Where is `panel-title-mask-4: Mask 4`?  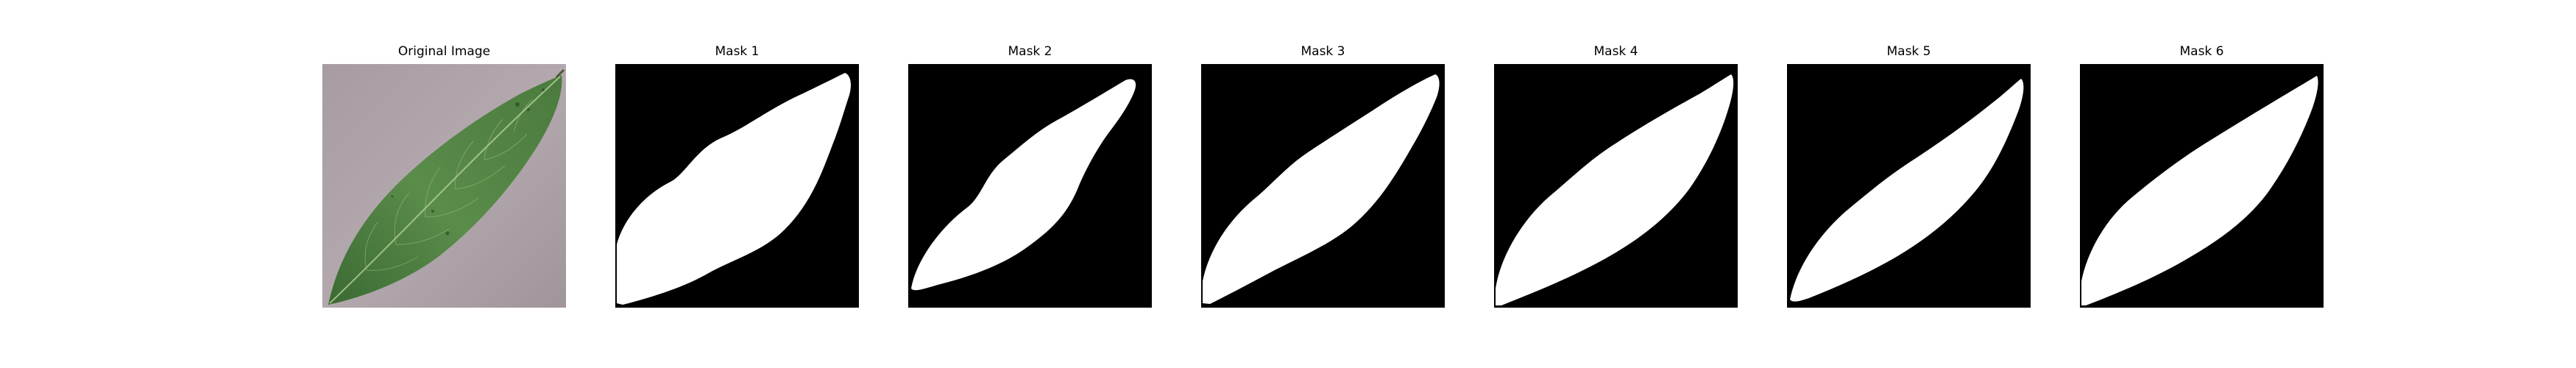 panel-title-mask-4: Mask 4 is located at coordinates (1615, 52).